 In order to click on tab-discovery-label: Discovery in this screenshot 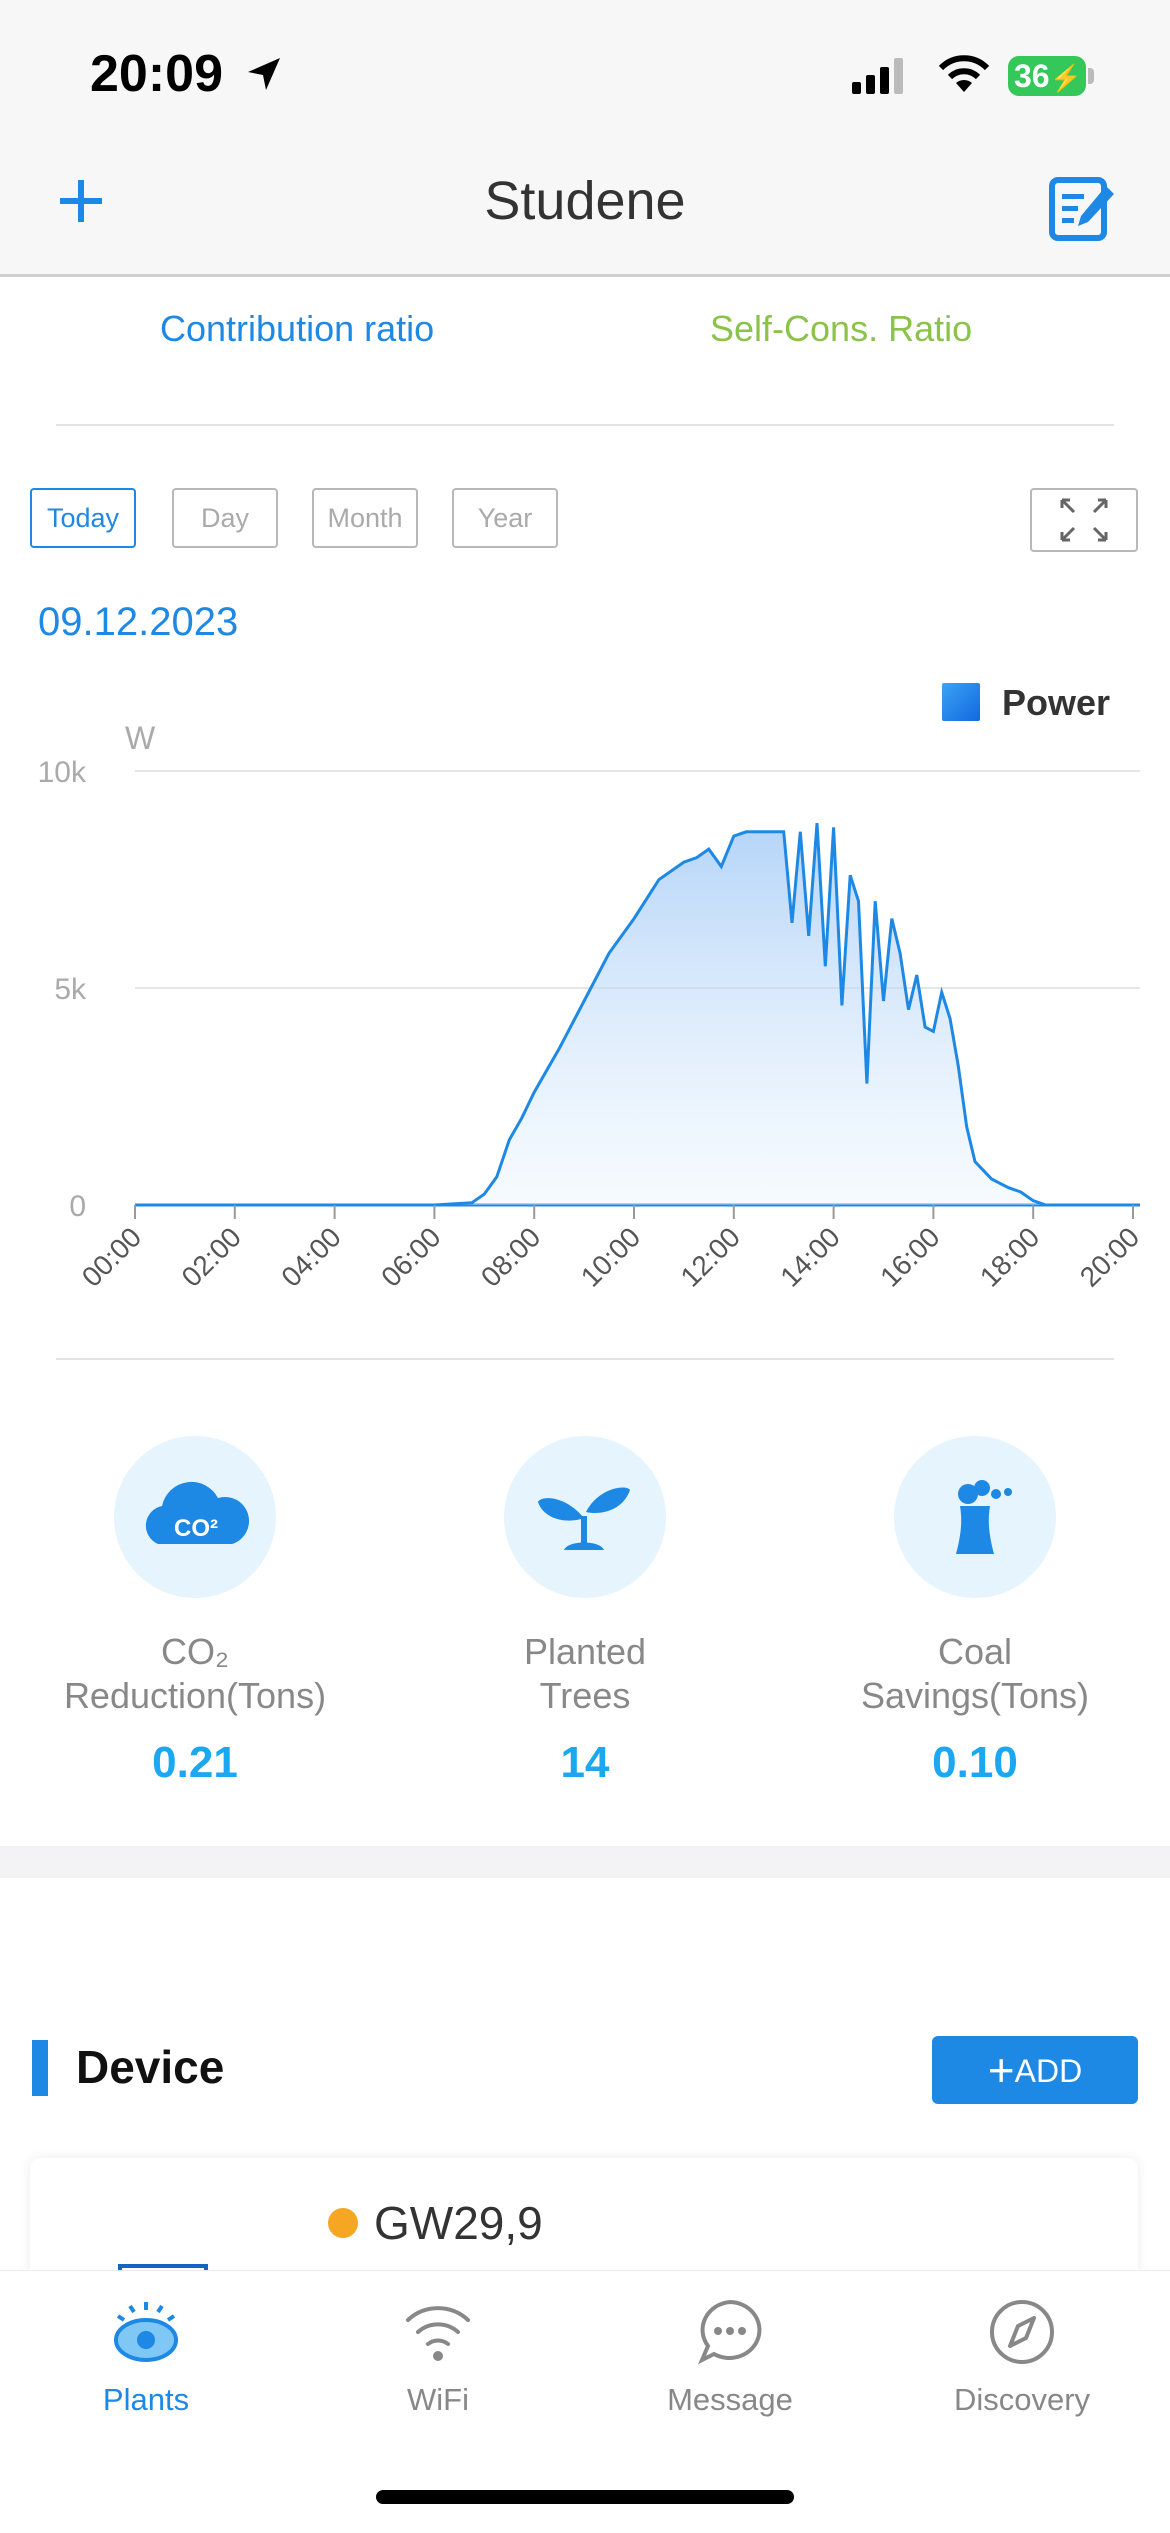, I will do `click(1022, 2399)`.